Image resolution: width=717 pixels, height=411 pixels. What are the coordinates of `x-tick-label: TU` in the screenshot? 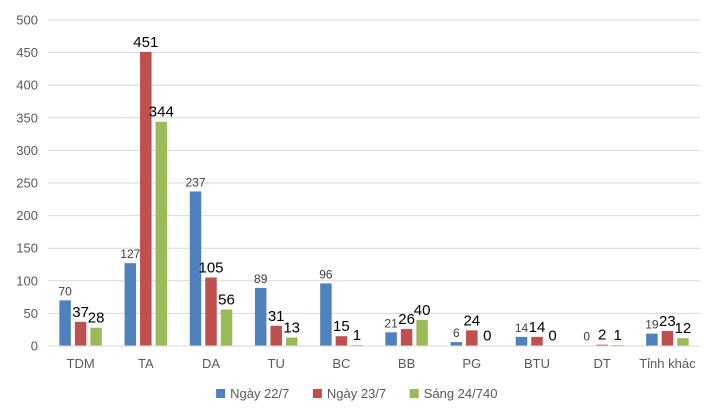 It's located at (276, 363).